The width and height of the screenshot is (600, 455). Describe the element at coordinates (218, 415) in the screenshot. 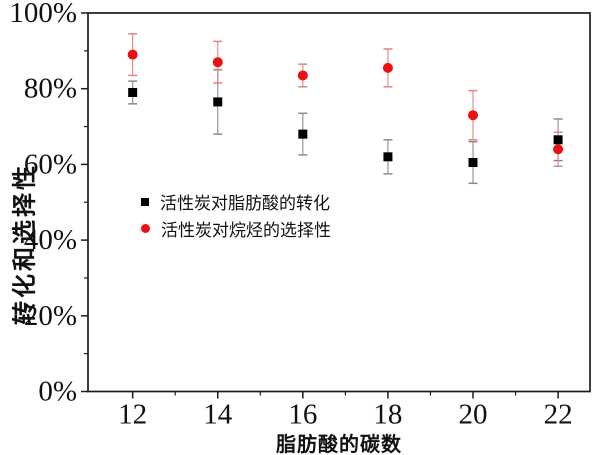

I see `x-tick-label: 14` at that location.